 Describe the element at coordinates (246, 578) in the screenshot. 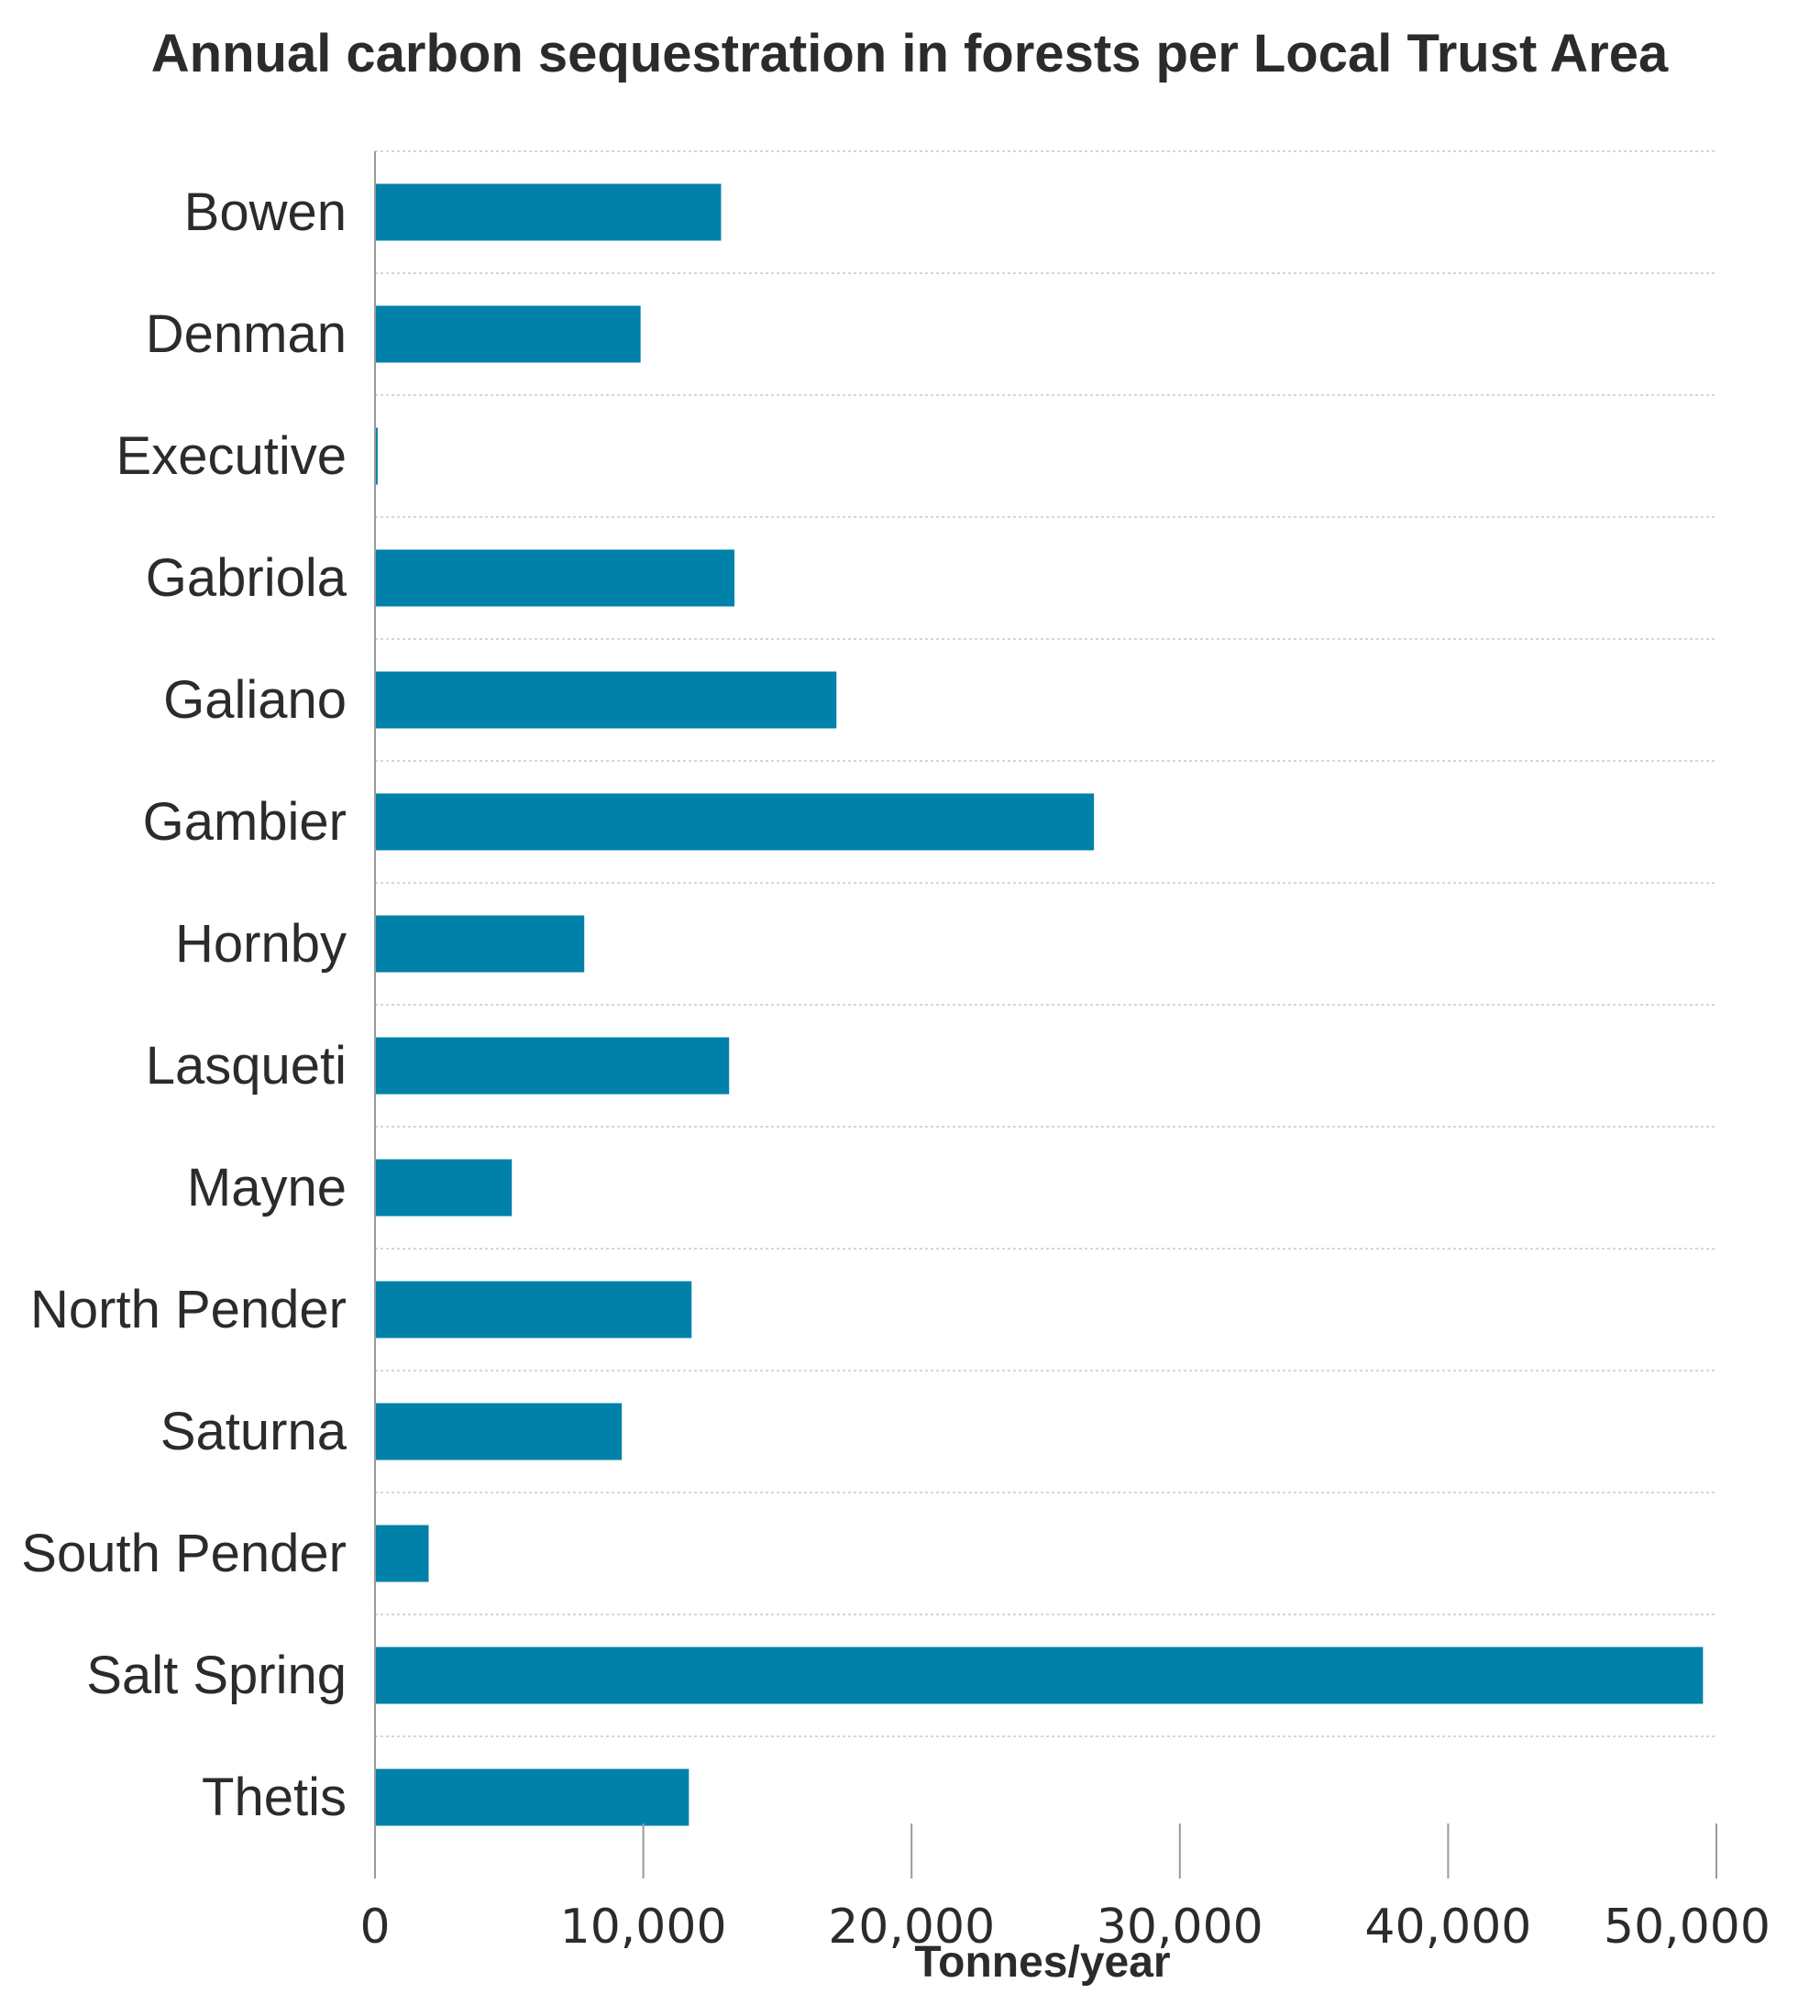

I see `category-label: Gabriola` at that location.